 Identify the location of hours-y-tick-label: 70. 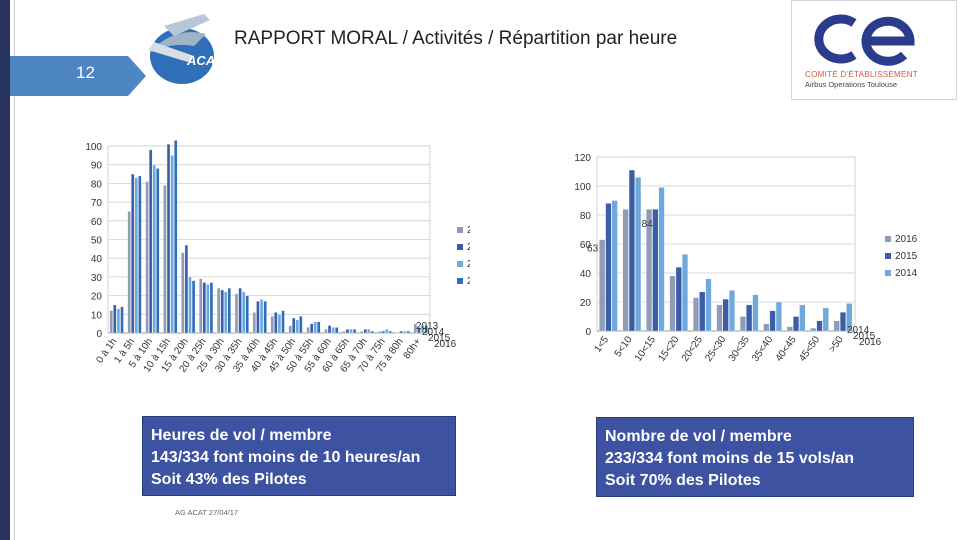
(97, 203).